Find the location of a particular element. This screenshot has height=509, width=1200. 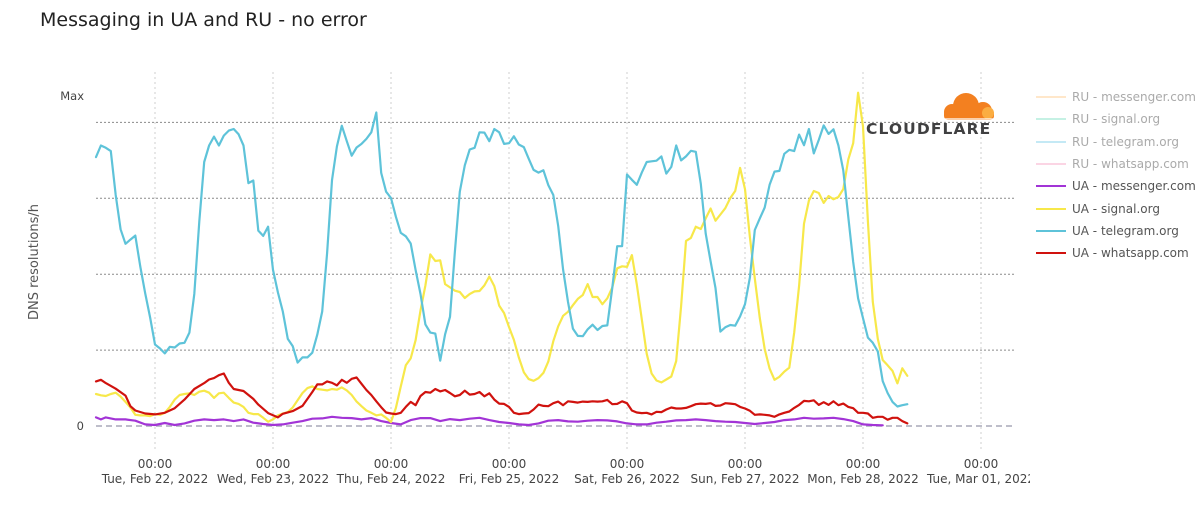

series-line-ua-whatsapp-com is located at coordinates (501, 398).